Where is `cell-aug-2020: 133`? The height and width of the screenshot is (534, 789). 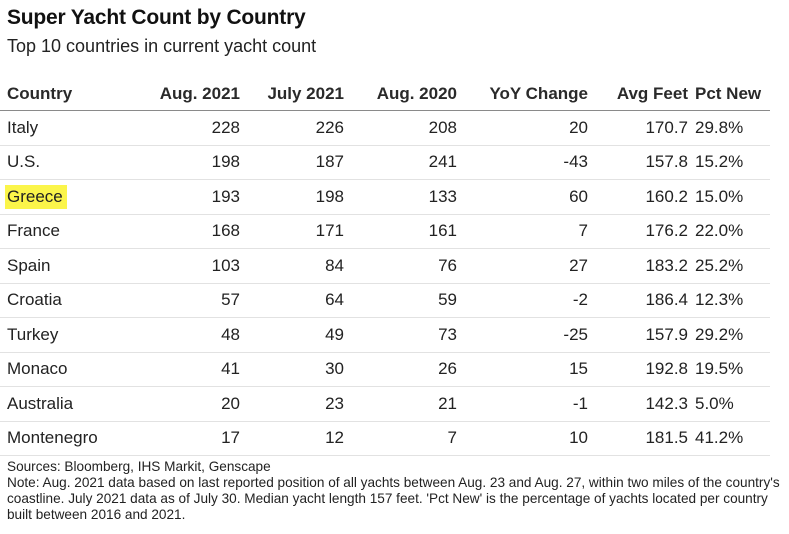 cell-aug-2020: 133 is located at coordinates (400, 197).